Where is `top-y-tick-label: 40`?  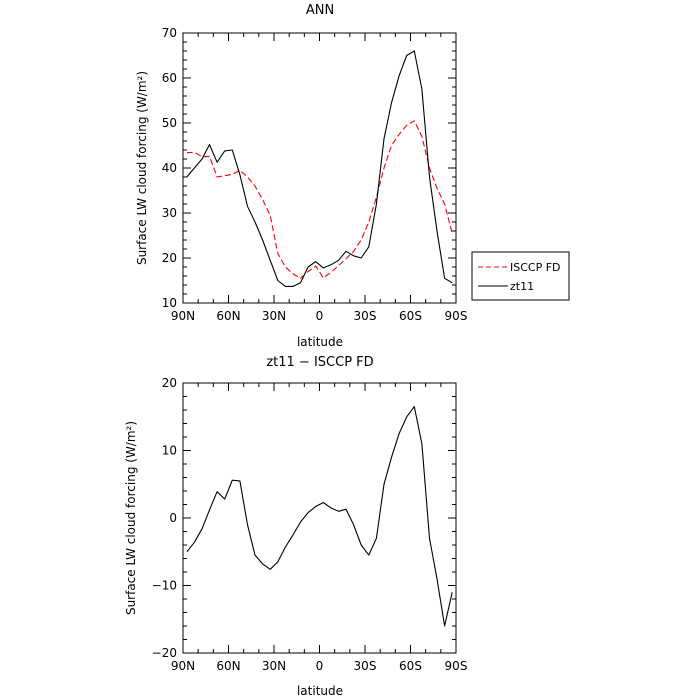 top-y-tick-label: 40 is located at coordinates (169, 168).